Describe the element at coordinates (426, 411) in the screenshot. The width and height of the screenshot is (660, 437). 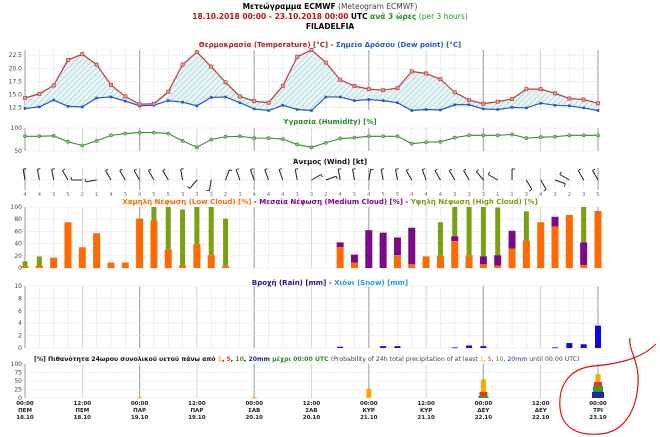
I see `x-label-day: ΚΥΡ` at that location.